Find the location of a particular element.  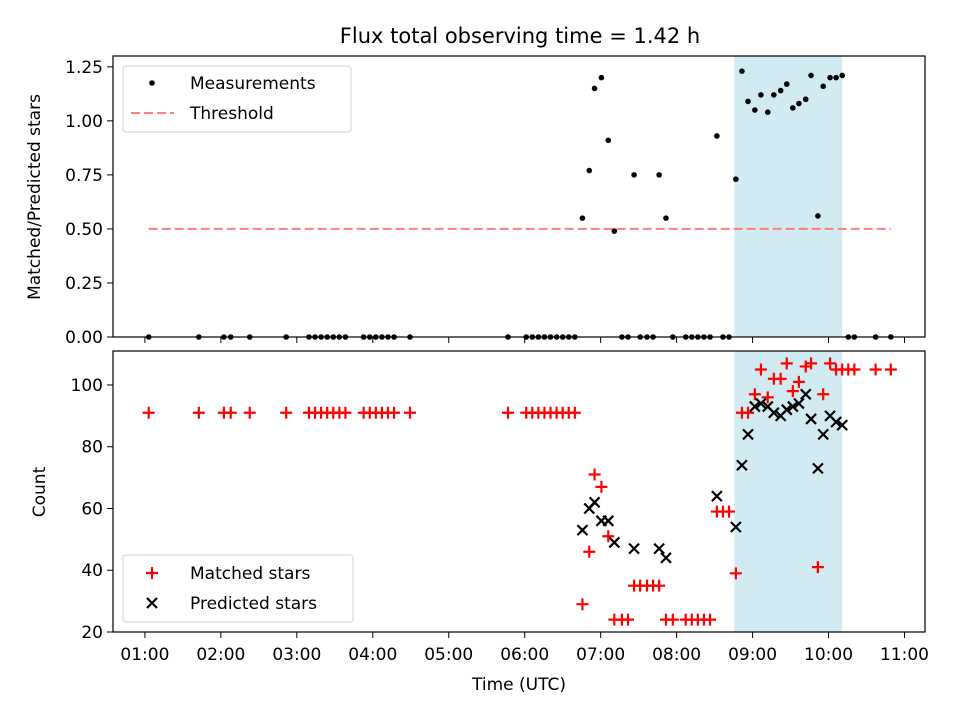

bottom-legend-box is located at coordinates (238, 588).